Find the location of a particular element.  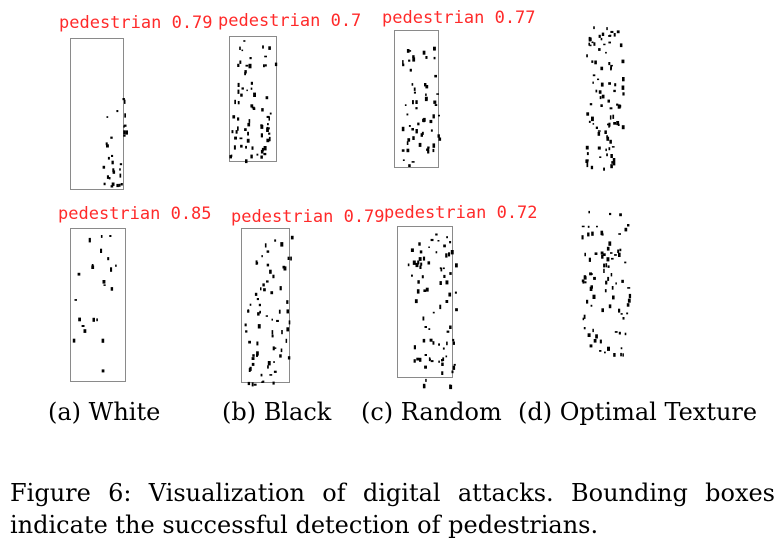

bounding-box is located at coordinates (425, 302).